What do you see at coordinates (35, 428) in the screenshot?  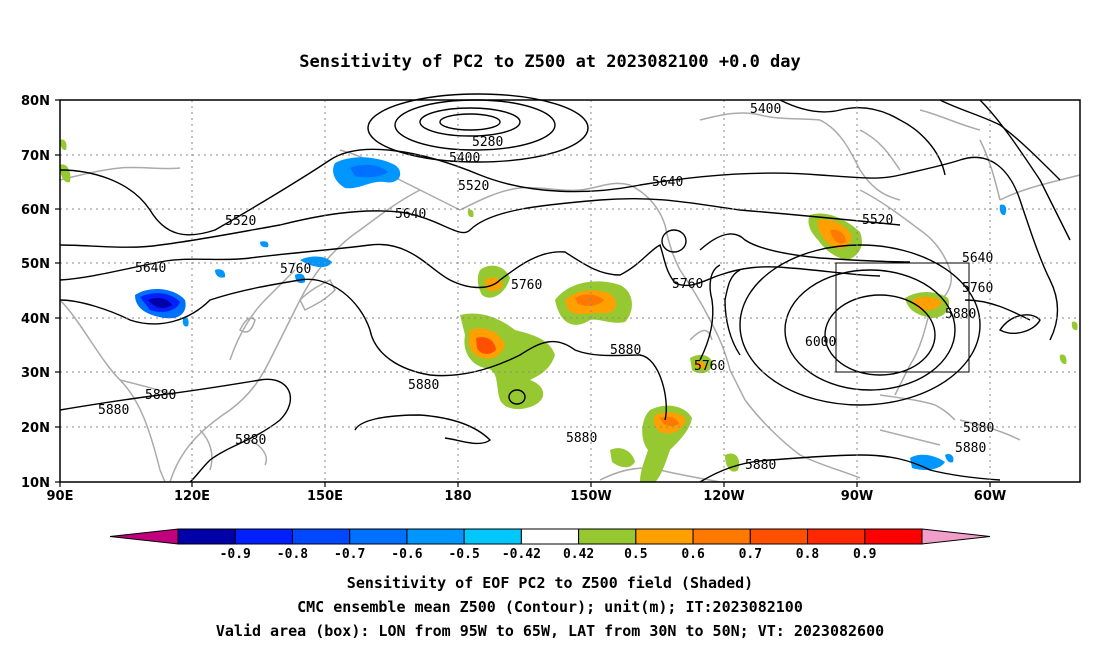 I see `y-tick-label: 20N` at bounding box center [35, 428].